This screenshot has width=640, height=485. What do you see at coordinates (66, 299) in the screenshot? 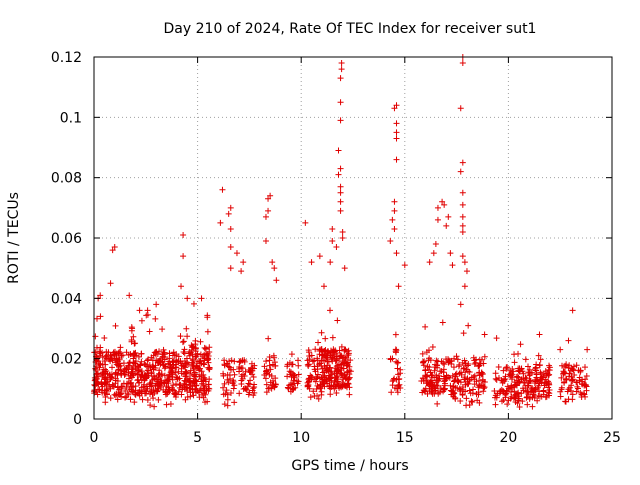
I see `y-tick-label: 0.04` at bounding box center [66, 299].